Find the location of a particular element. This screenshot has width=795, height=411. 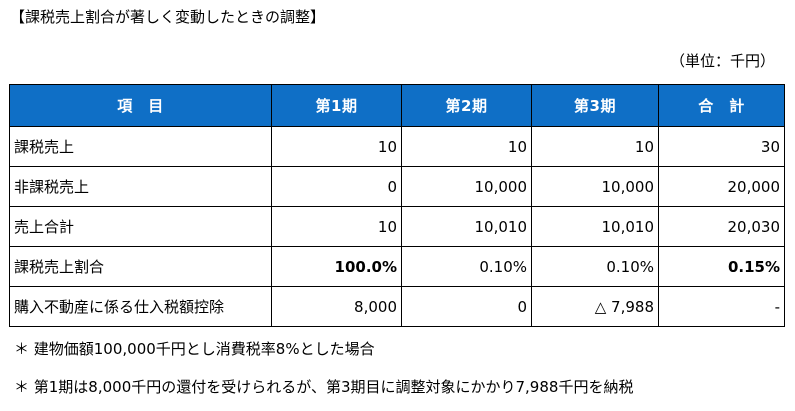

cell-value: 0.15% is located at coordinates (721, 266).